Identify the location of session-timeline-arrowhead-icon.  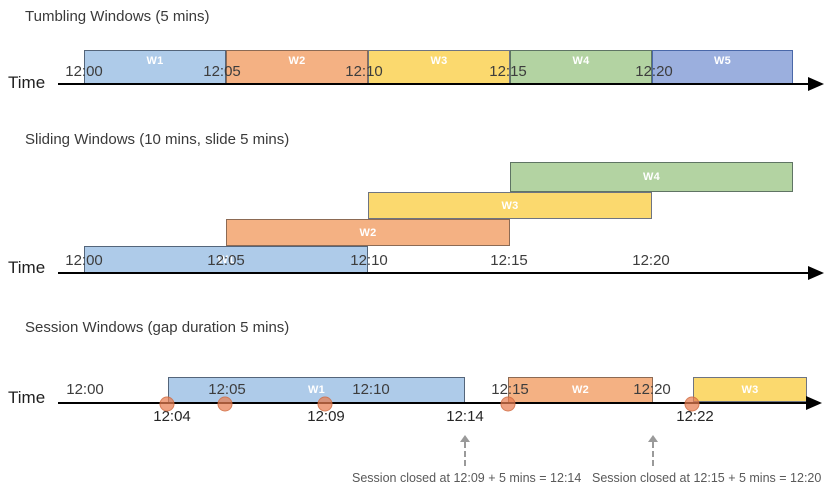
(814, 403).